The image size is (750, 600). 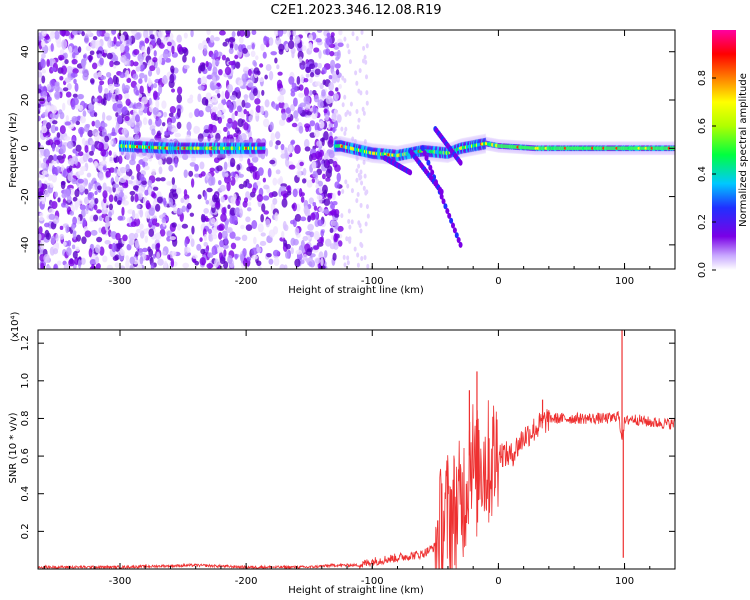 What do you see at coordinates (355, 10) in the screenshot?
I see `figure-title: C2E1.2023.346.12.08.R19` at bounding box center [355, 10].